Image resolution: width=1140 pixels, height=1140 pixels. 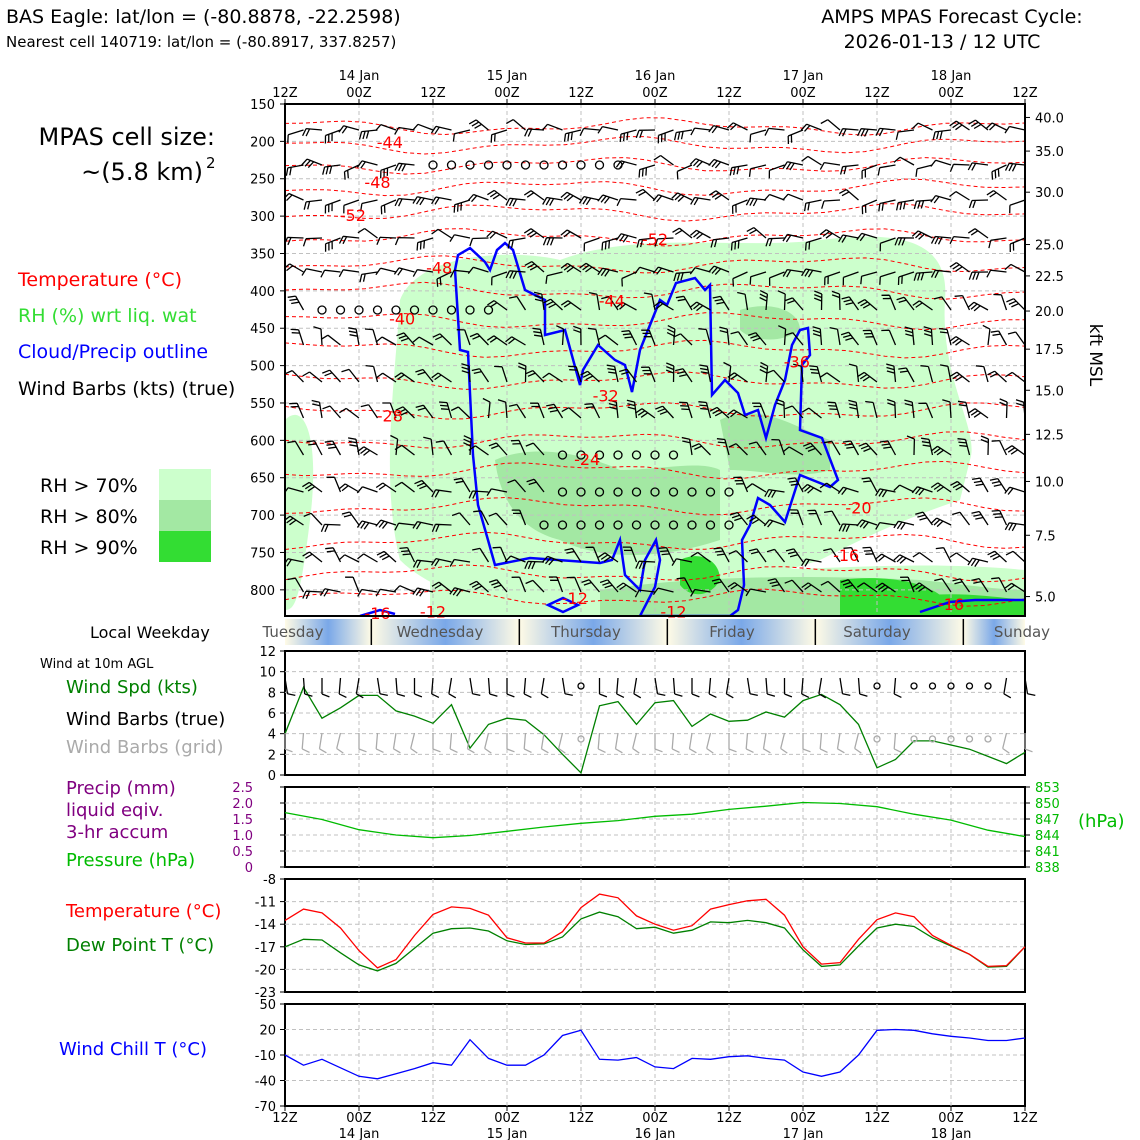 I want to click on precip-tick-label: 2.0, so click(x=242, y=804).